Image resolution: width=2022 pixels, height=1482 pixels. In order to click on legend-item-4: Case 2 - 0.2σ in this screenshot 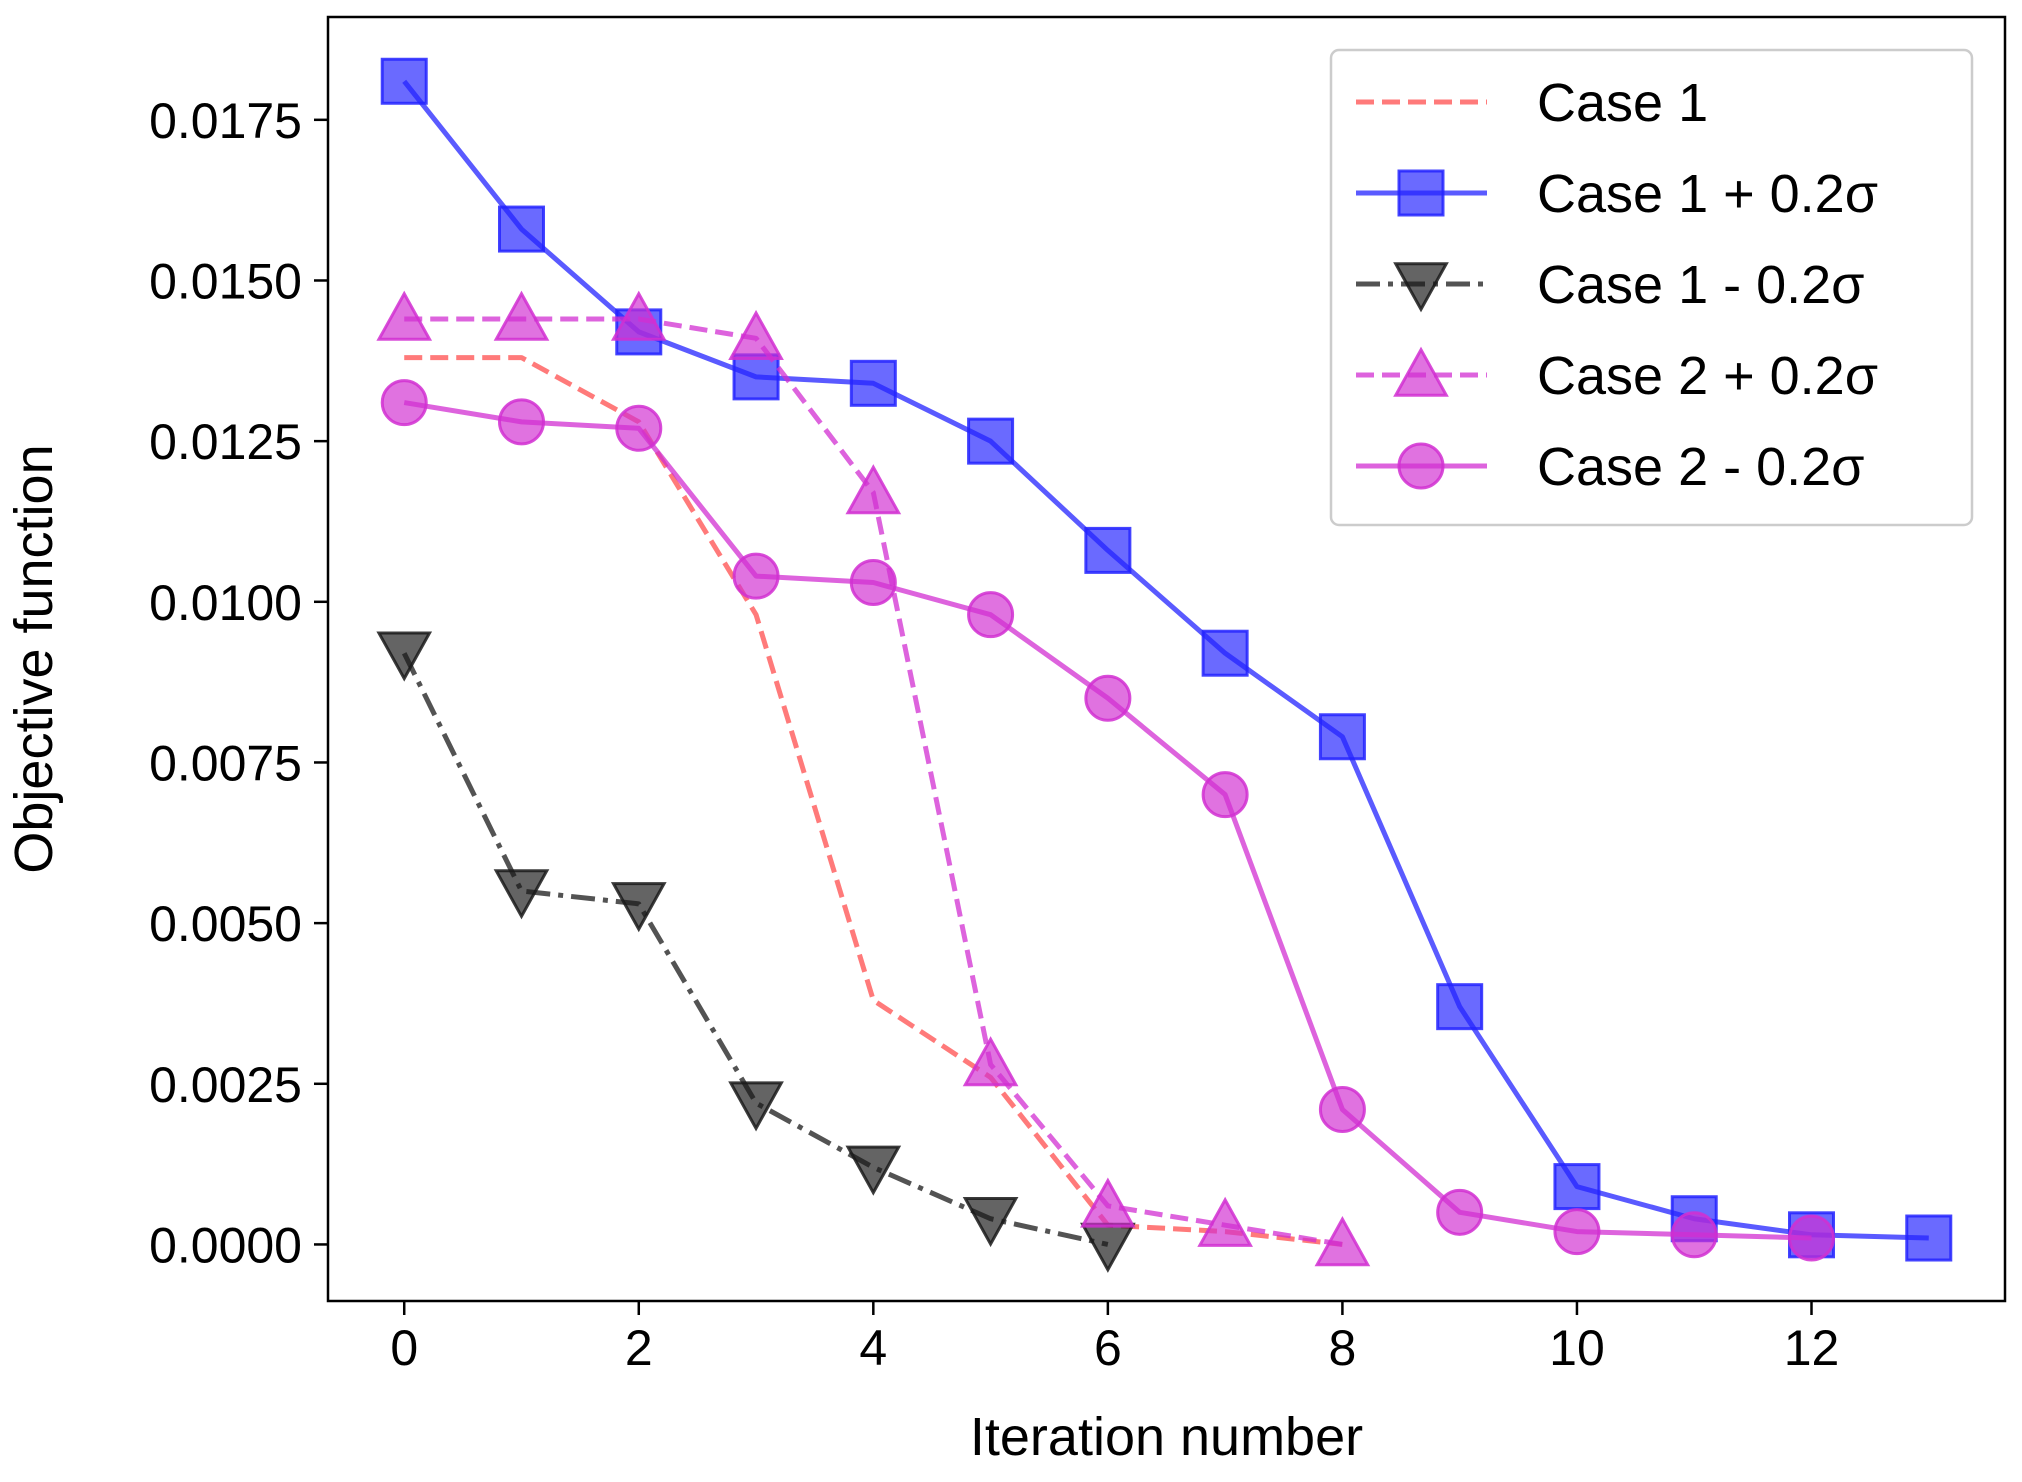, I will do `click(1610, 467)`.